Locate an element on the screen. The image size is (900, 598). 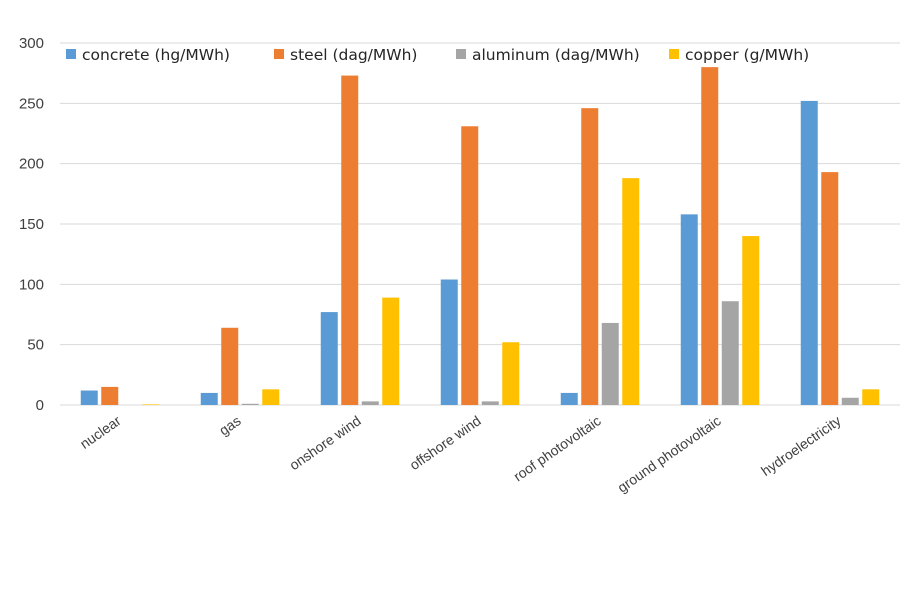
legend-label: aluminum (dag/MWh) is located at coordinates (556, 55).